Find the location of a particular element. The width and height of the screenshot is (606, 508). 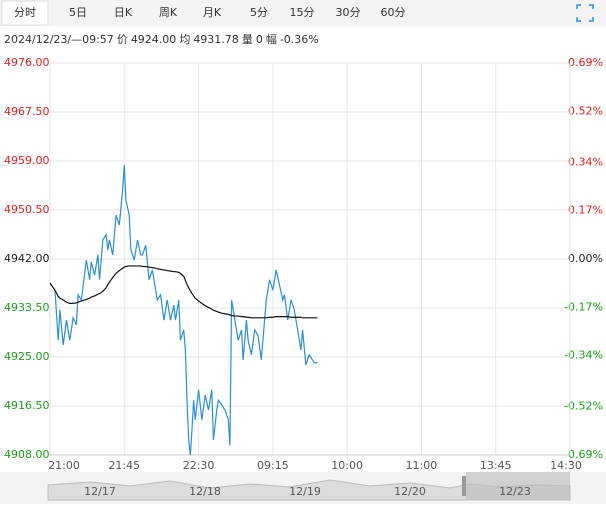

toolbar is located at coordinates (303, 13).